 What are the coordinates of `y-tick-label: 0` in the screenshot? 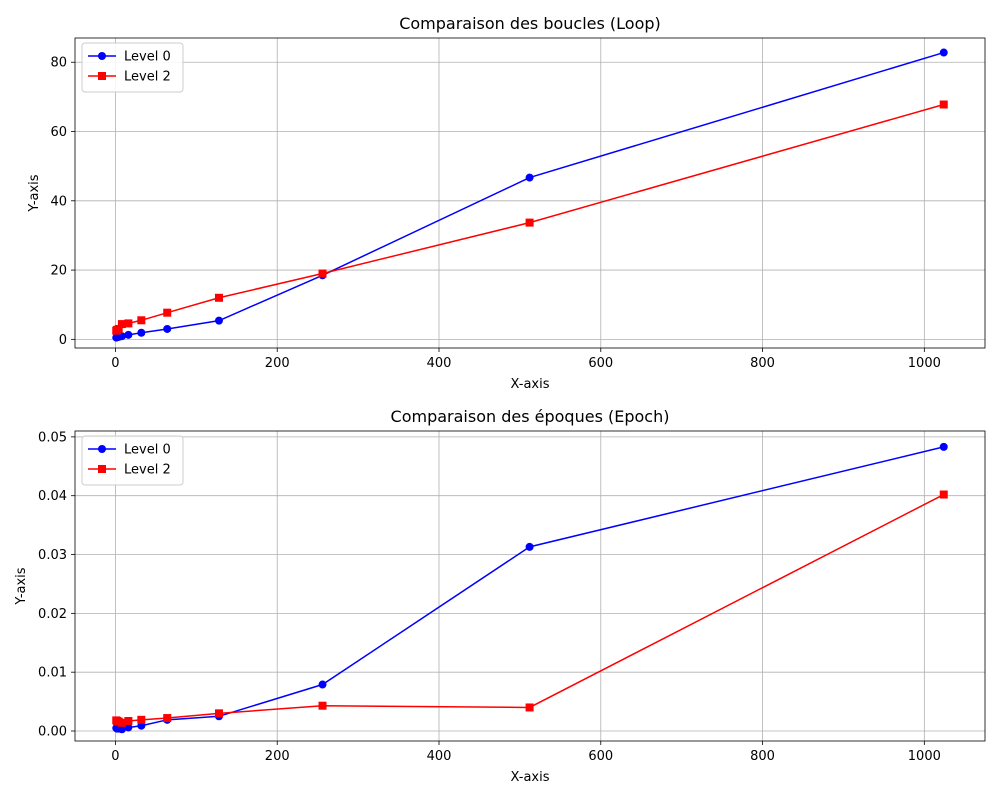 It's located at (63, 340).